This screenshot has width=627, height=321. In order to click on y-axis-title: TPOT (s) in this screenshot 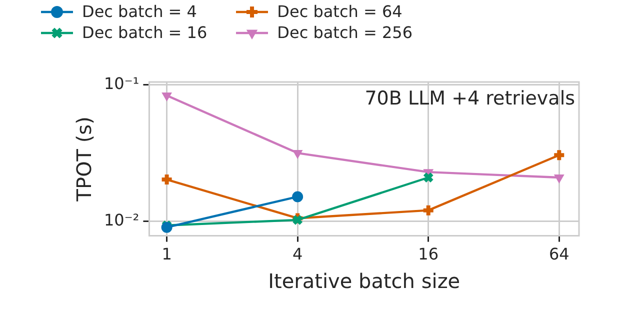, I will do `click(84, 159)`.